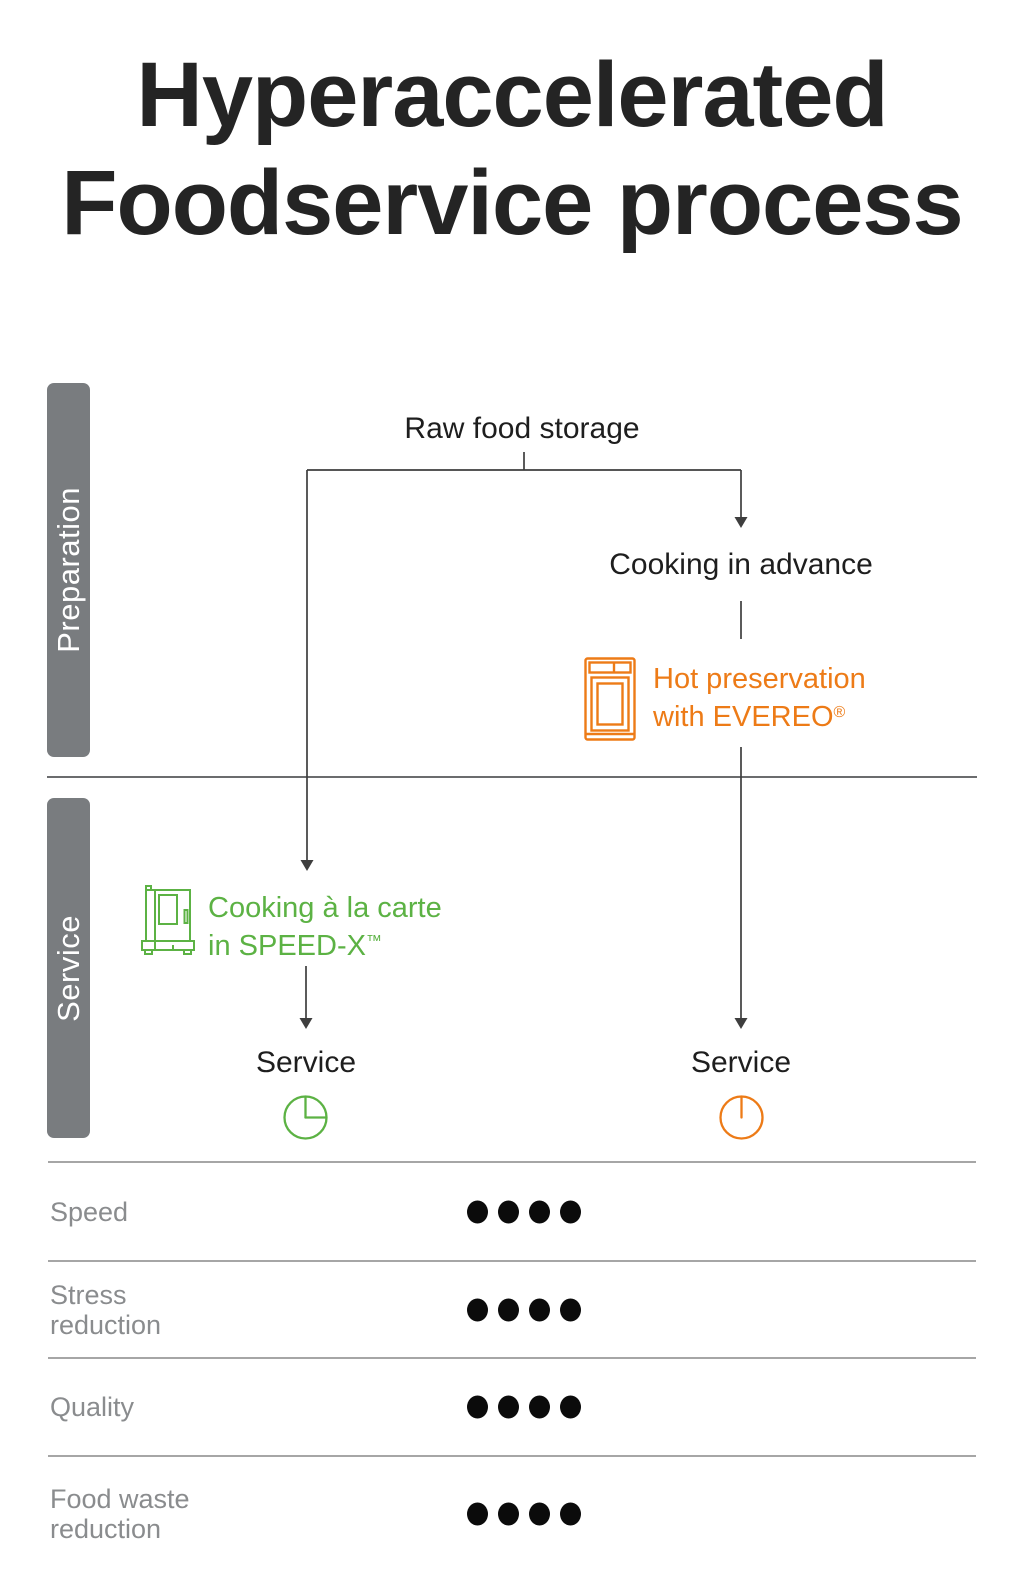 This screenshot has width=1024, height=1575. What do you see at coordinates (373, 941) in the screenshot?
I see `trademark-mark: ™` at bounding box center [373, 941].